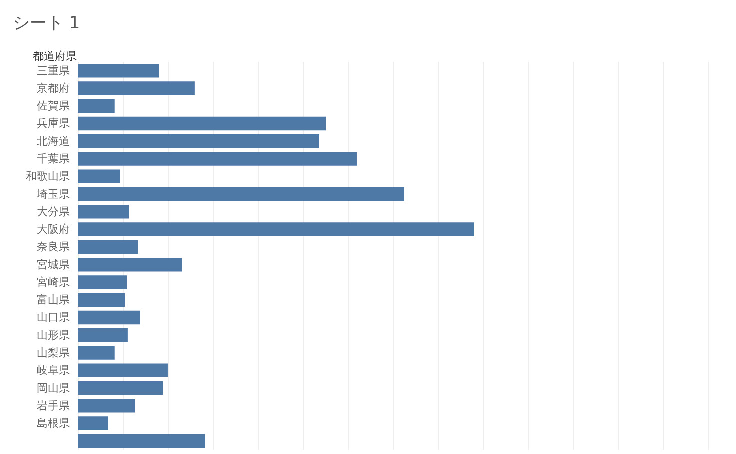  Describe the element at coordinates (53, 88) in the screenshot. I see `y-tick-label: 京都府` at that location.